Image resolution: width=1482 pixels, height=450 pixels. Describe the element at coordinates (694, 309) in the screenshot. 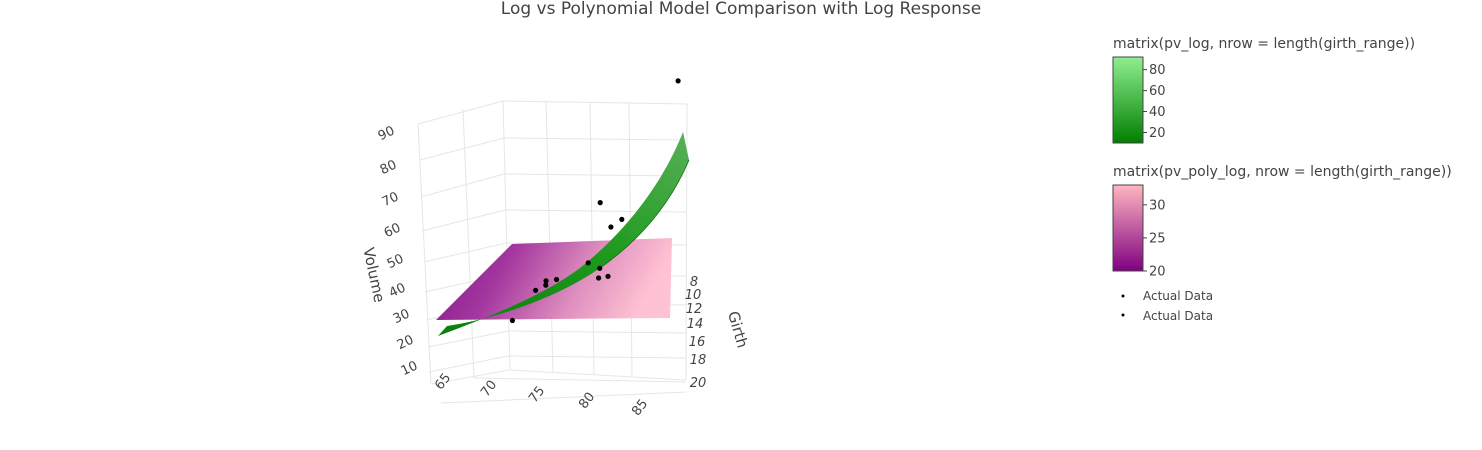

I see `y-tick-label: 12` at that location.